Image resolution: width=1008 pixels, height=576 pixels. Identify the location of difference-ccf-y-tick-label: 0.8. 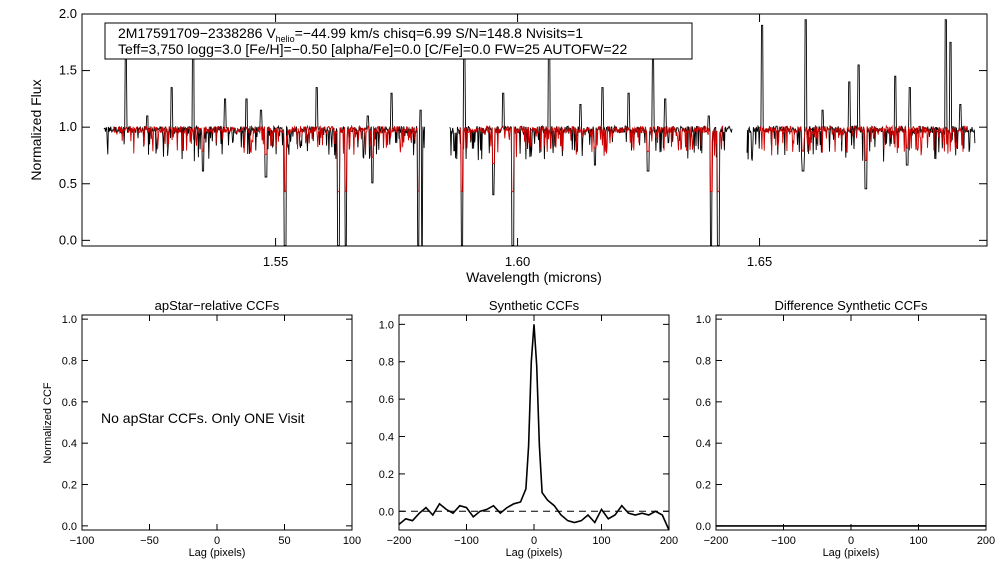
(703, 361).